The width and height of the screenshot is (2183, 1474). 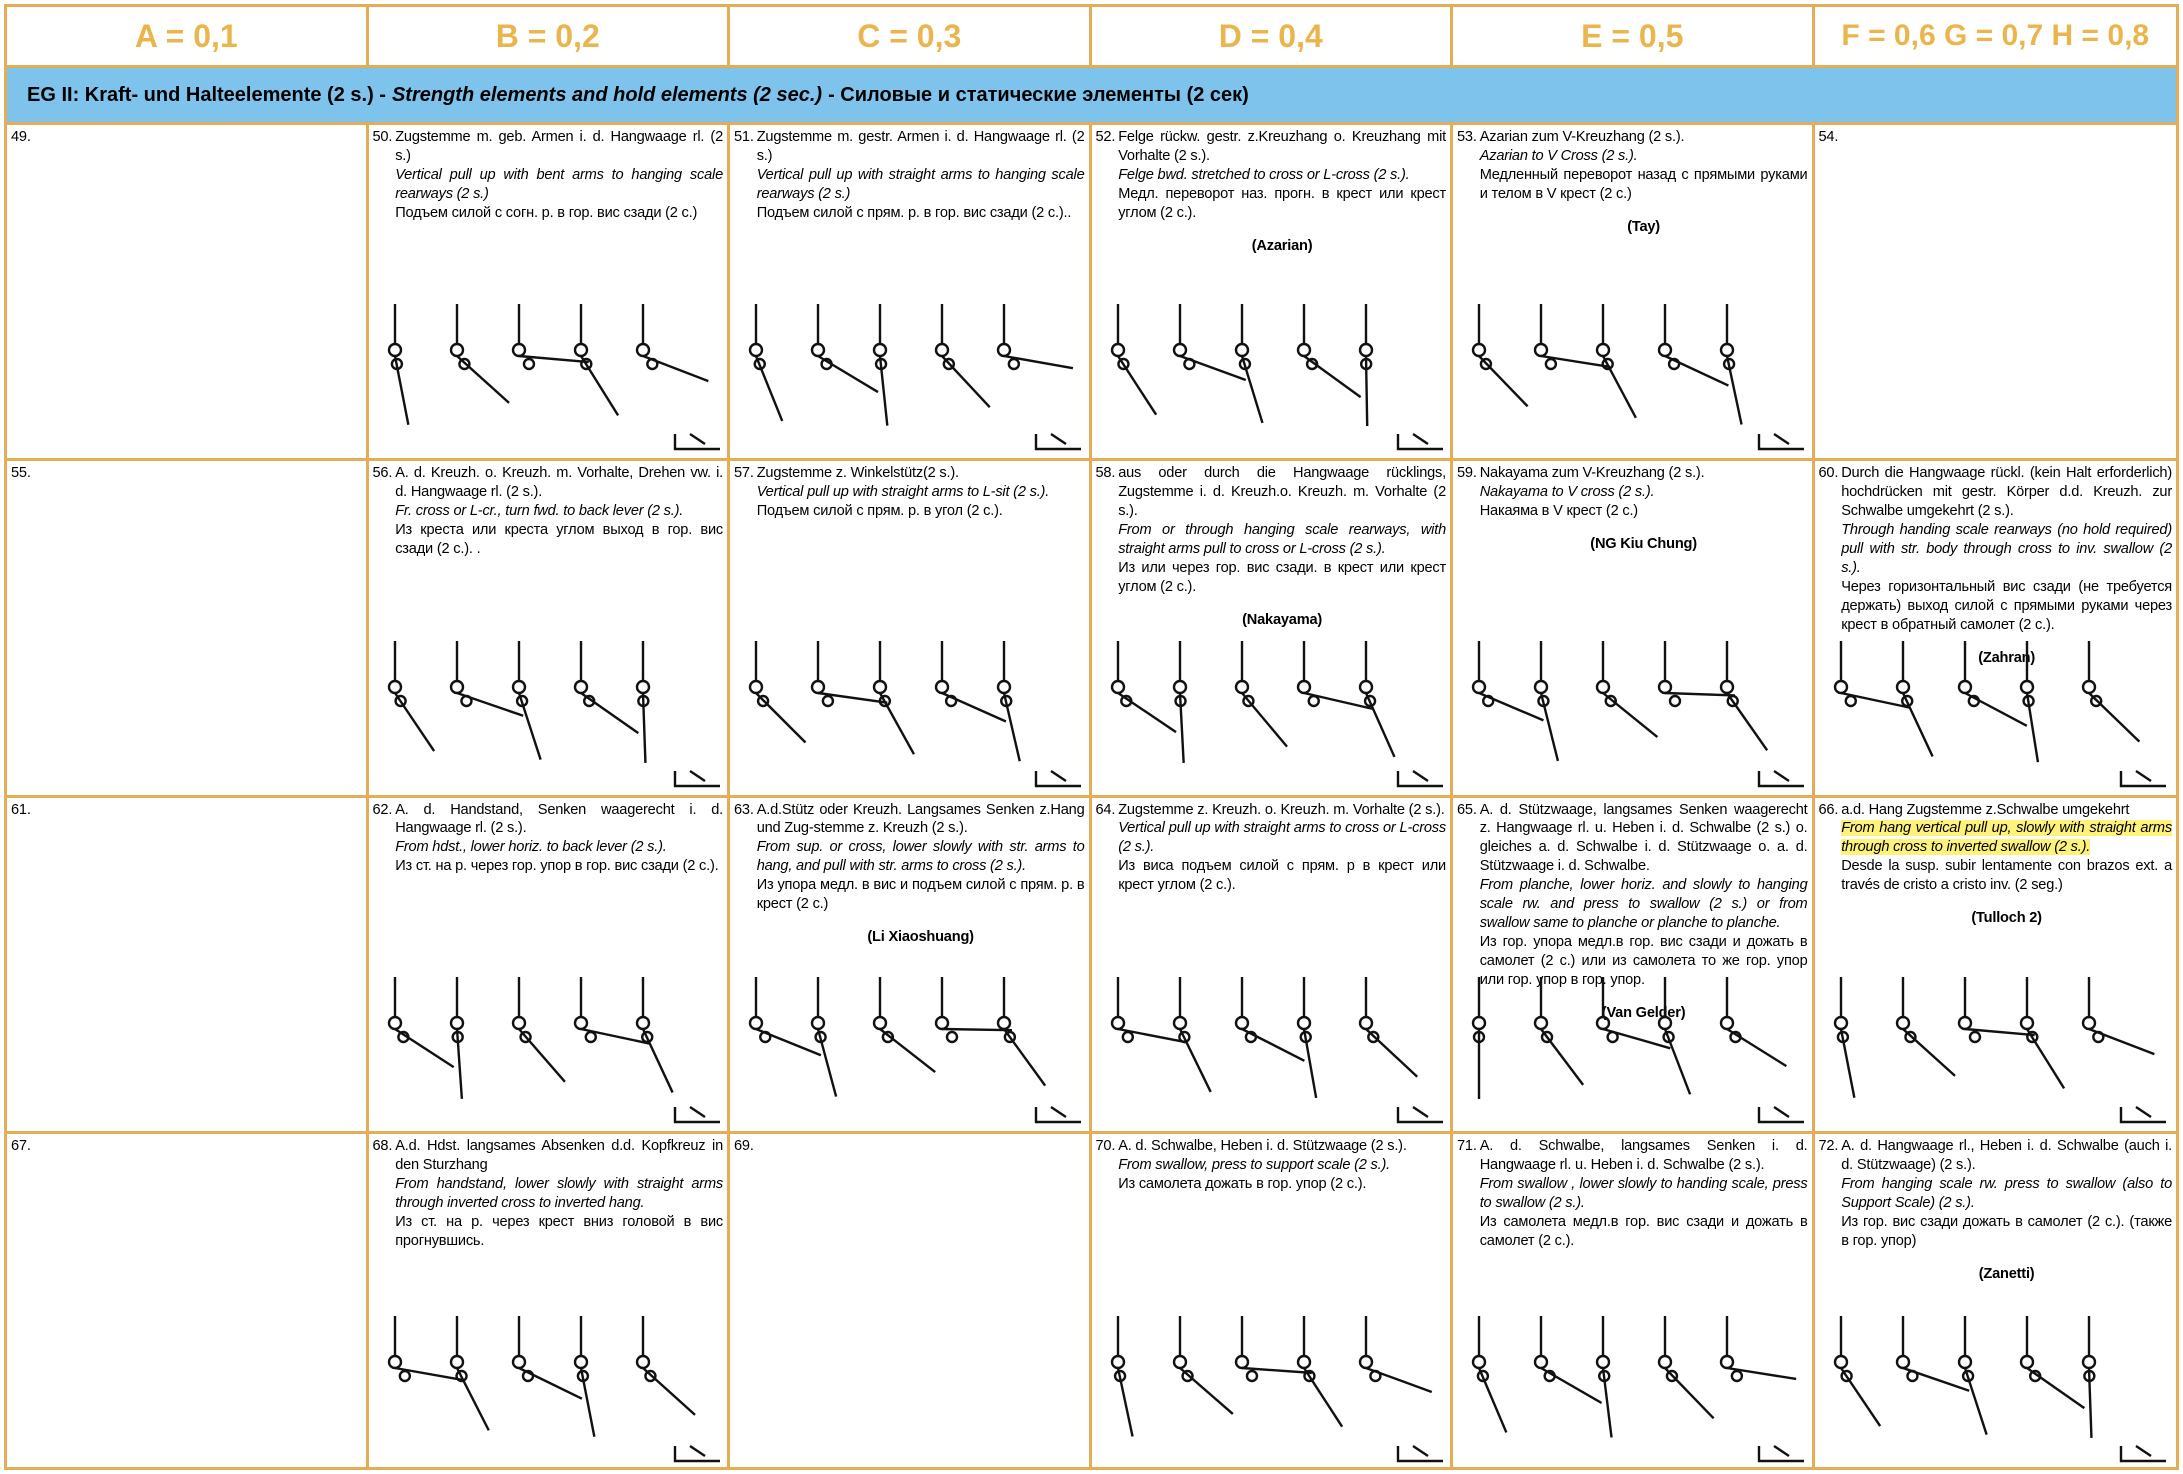 What do you see at coordinates (549, 36) in the screenshot?
I see `column-header: B = 0,2` at bounding box center [549, 36].